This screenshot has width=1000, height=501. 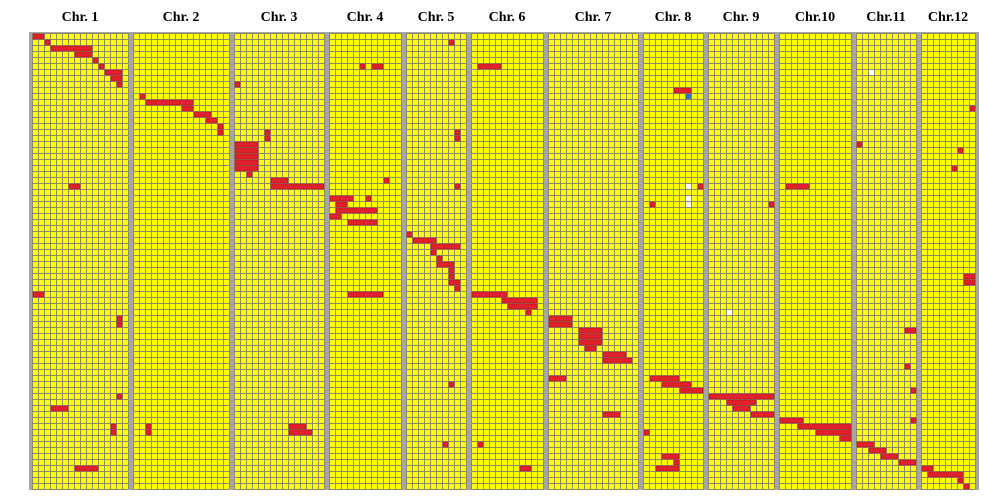 What do you see at coordinates (593, 17) in the screenshot?
I see `chromosome-label: Chr. 7` at bounding box center [593, 17].